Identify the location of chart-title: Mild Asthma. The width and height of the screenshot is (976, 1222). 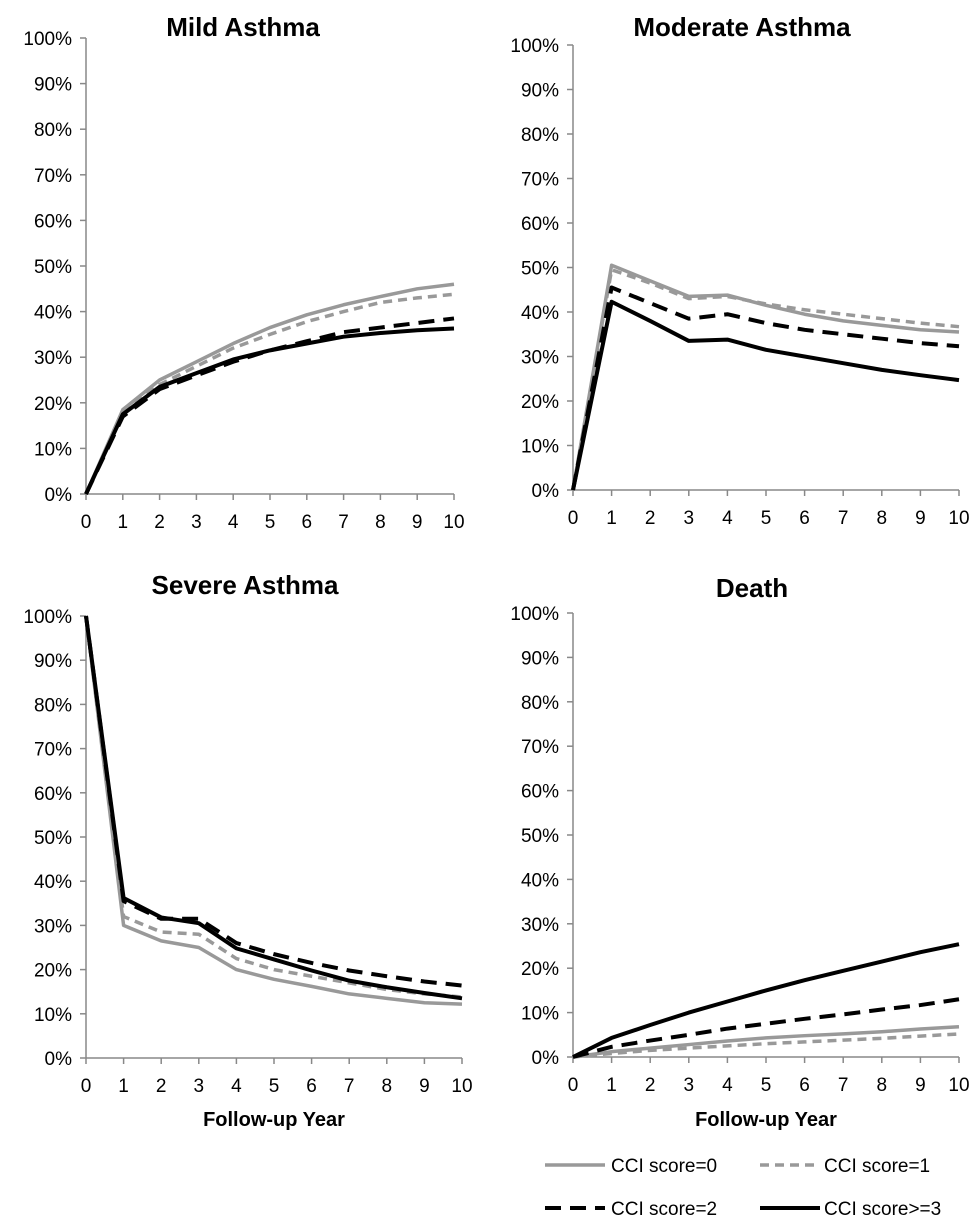
(243, 27).